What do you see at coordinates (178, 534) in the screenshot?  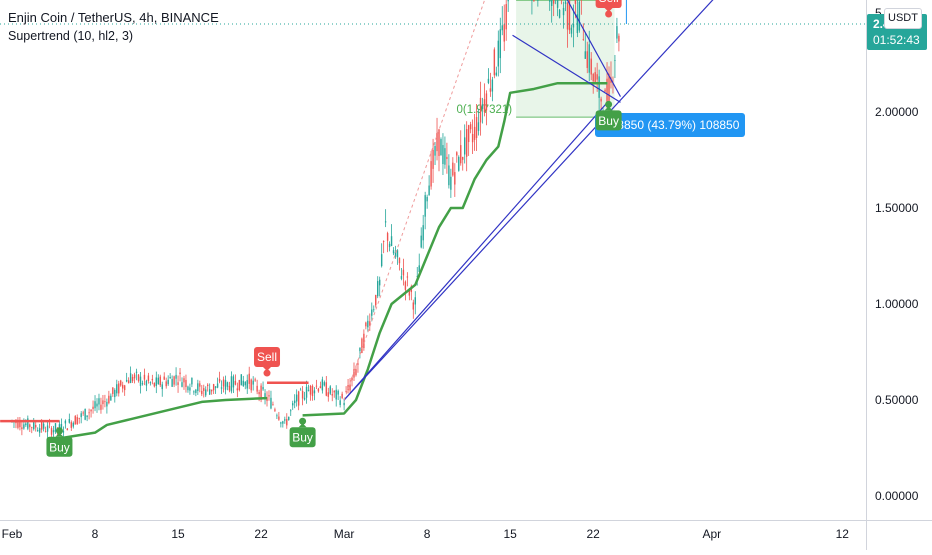 I see `time-tick-label: 15` at bounding box center [178, 534].